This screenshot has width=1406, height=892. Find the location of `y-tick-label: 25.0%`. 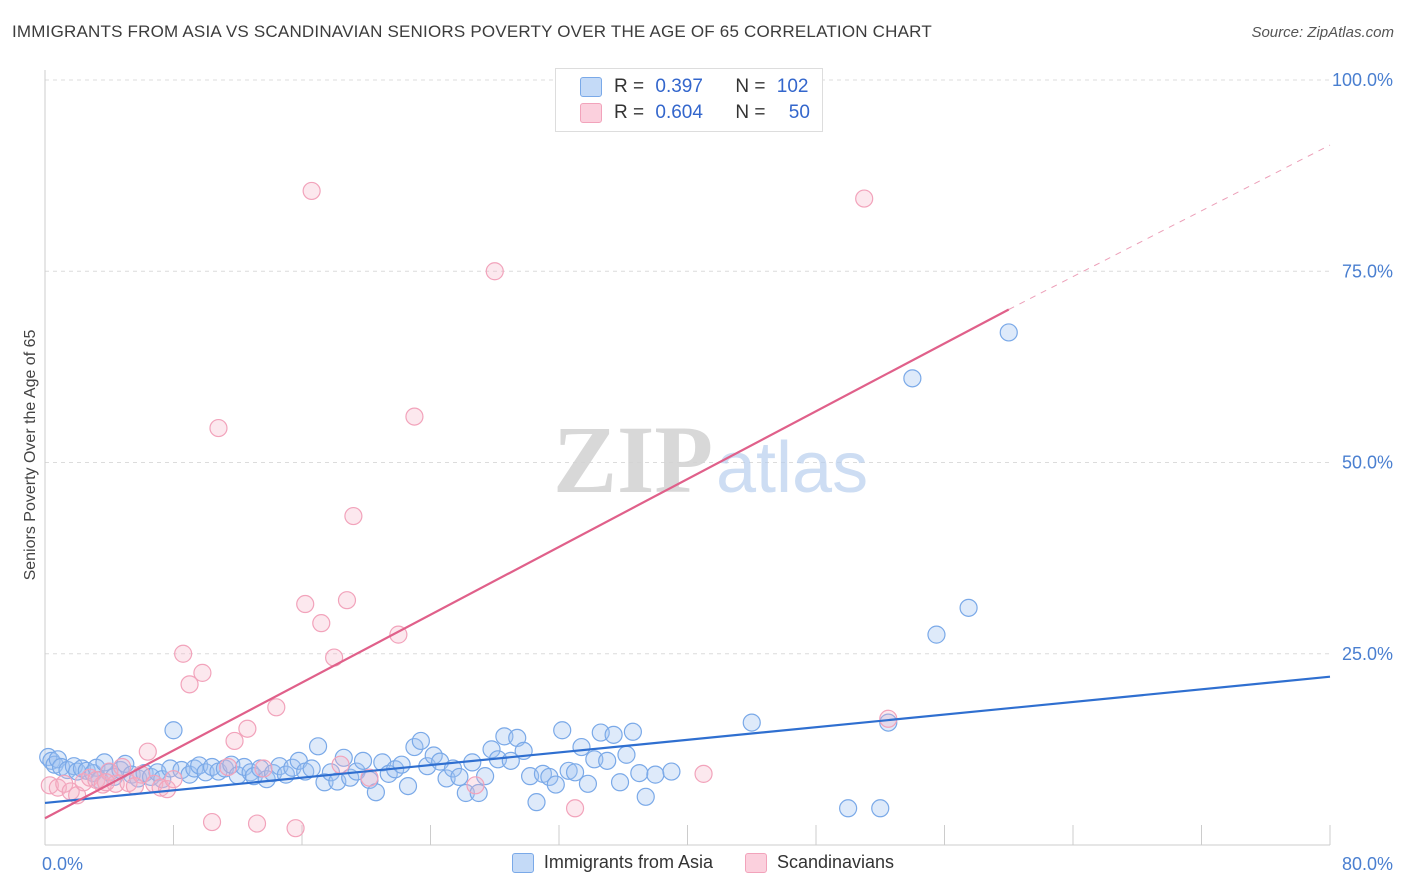

y-tick-label: 25.0% is located at coordinates (1367, 654).